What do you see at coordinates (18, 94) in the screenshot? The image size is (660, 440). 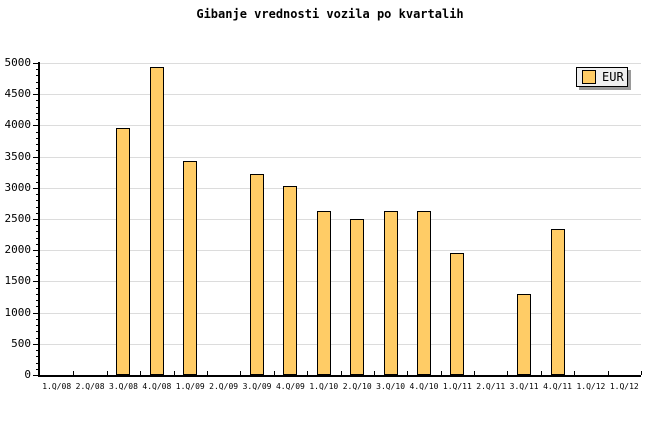 I see `y-tick-label: 4500` at bounding box center [18, 94].